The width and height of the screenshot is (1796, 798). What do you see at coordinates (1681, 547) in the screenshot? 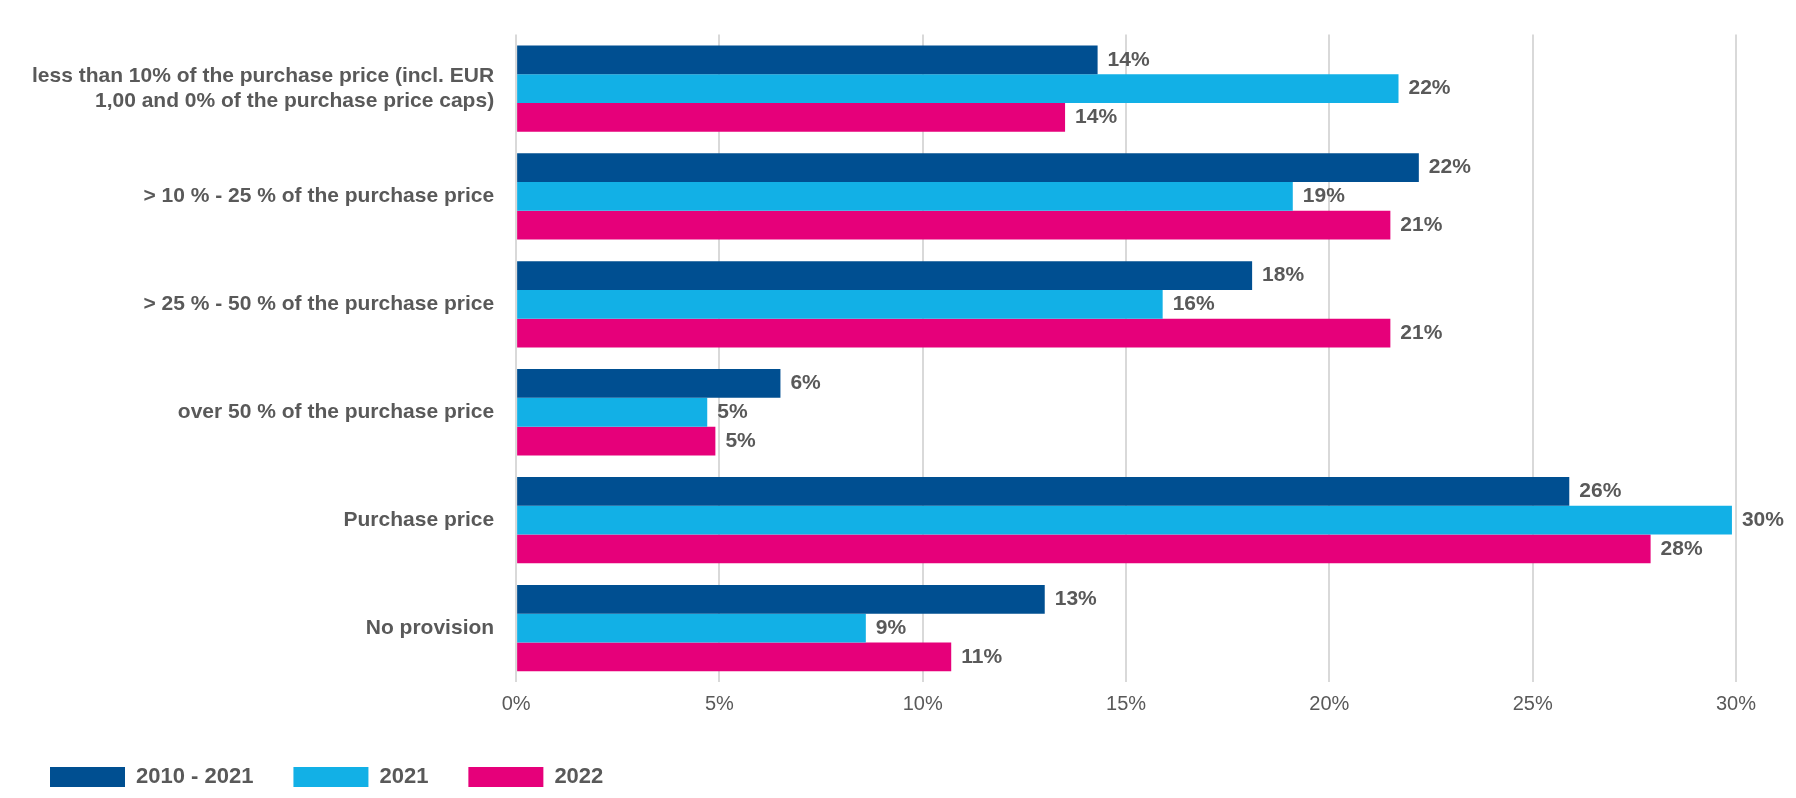
I see `data-label: 28%` at bounding box center [1681, 547].